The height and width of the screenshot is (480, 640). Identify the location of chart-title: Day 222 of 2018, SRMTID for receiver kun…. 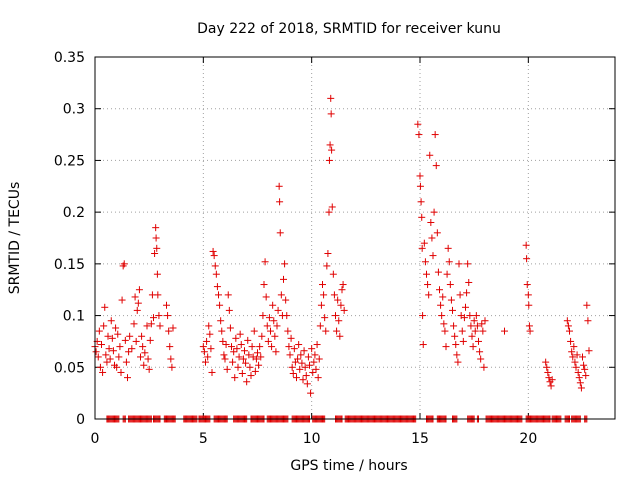
(349, 29).